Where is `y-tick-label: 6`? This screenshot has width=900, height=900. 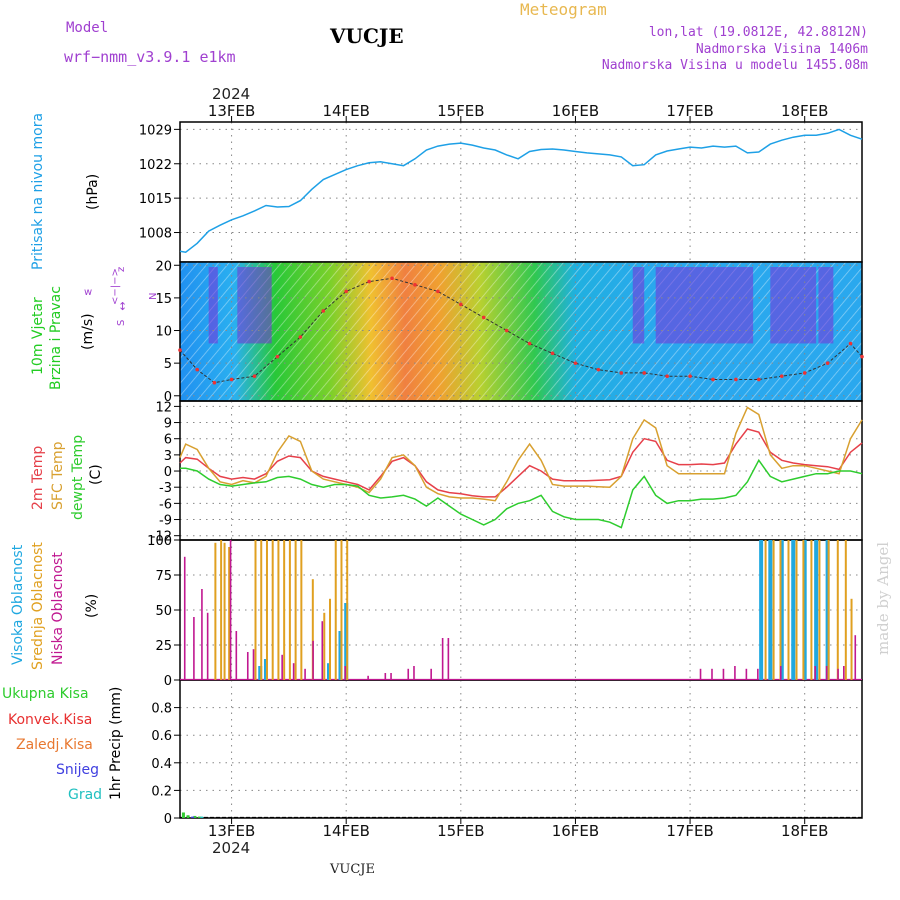
y-tick-label: 6 is located at coordinates (168, 440).